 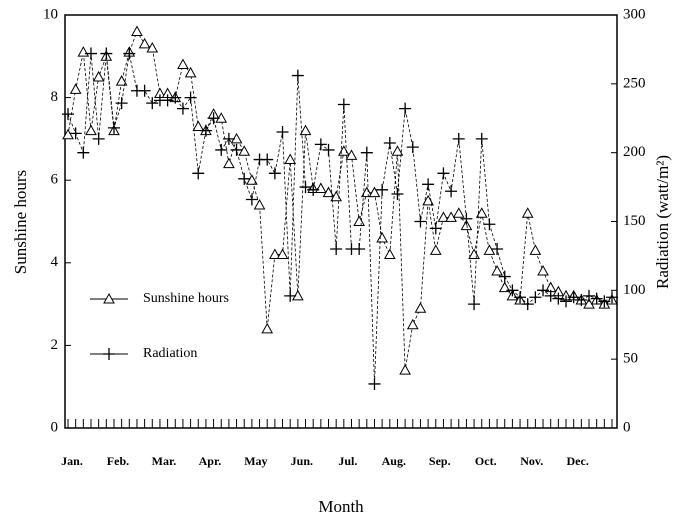 I want to click on x-tick-label: Feb., so click(x=118, y=461).